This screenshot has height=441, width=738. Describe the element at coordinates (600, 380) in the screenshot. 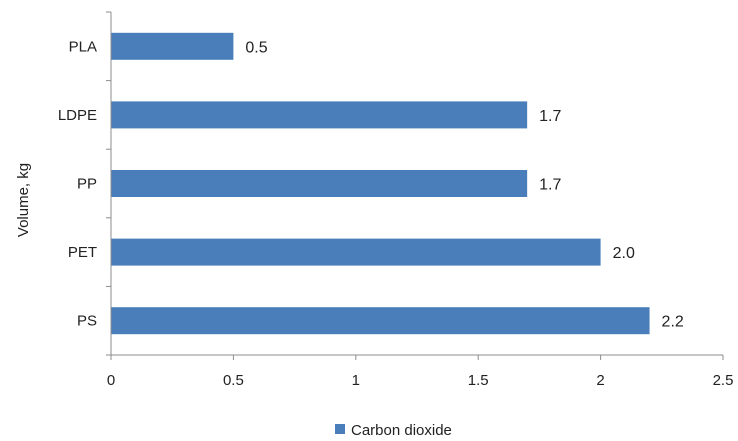

I see `x-tick-label: 2` at that location.